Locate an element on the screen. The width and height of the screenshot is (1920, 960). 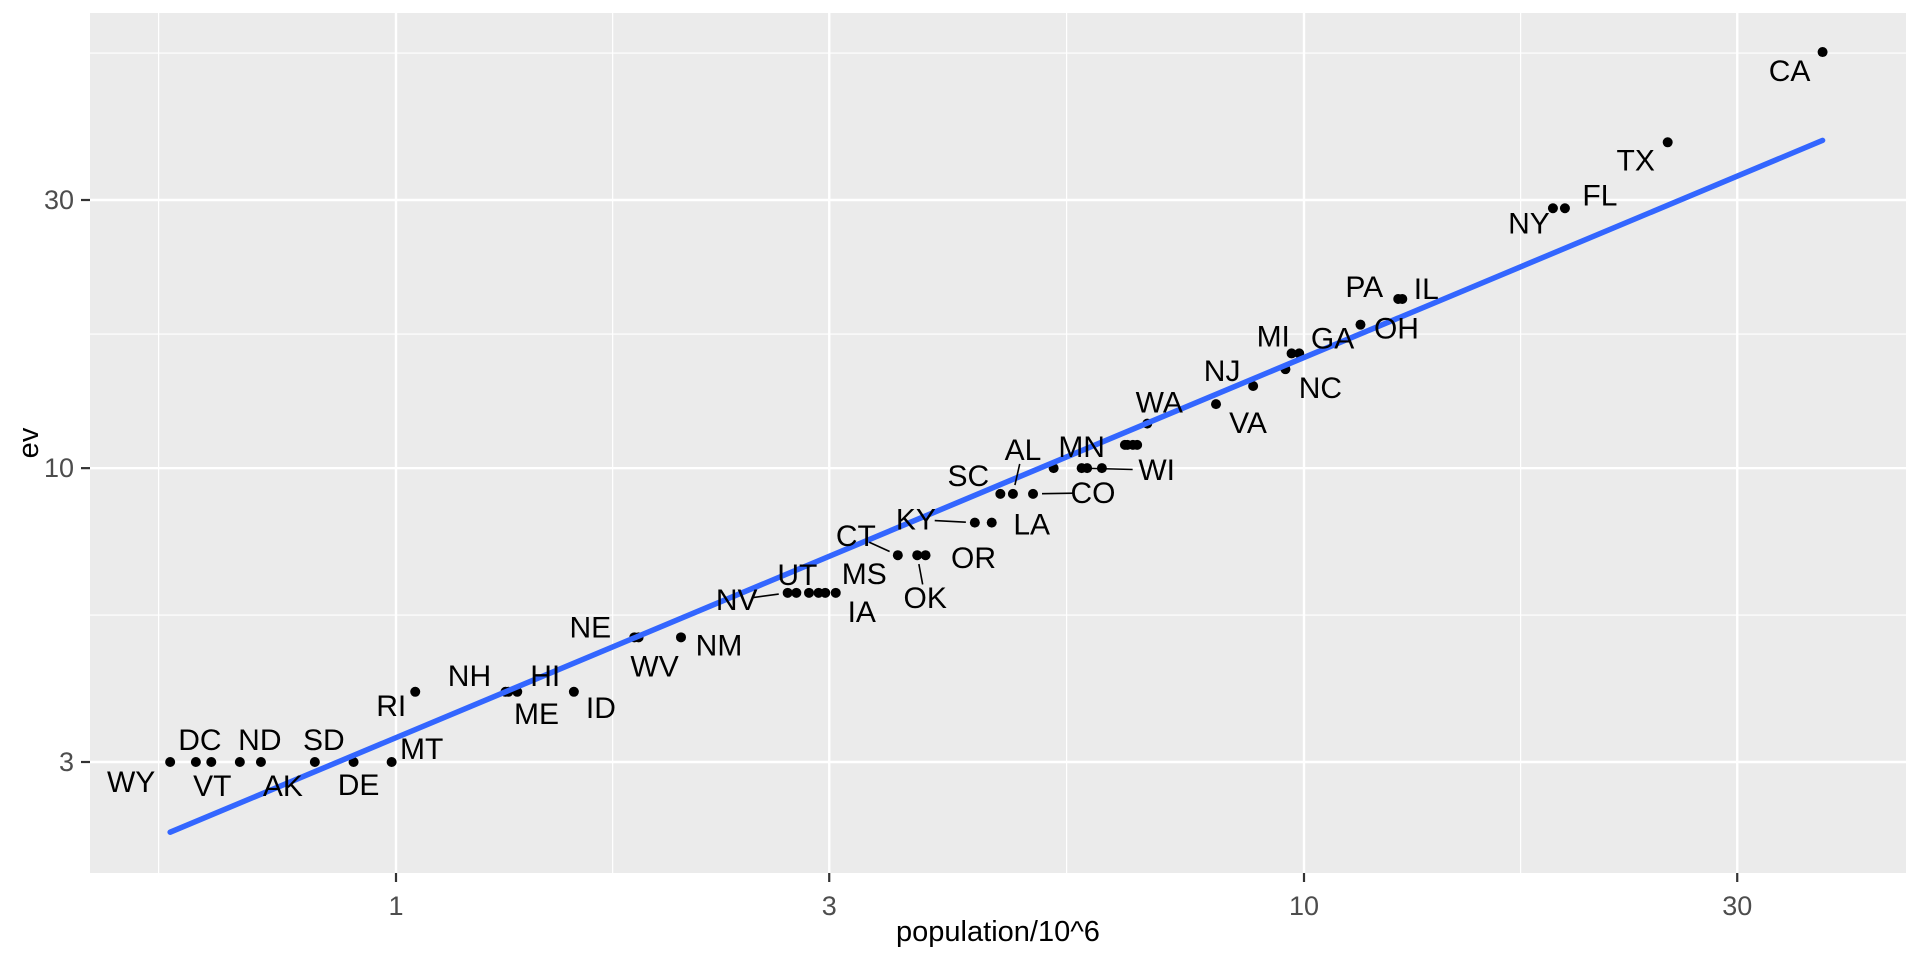
point-CO is located at coordinates (1033, 493).